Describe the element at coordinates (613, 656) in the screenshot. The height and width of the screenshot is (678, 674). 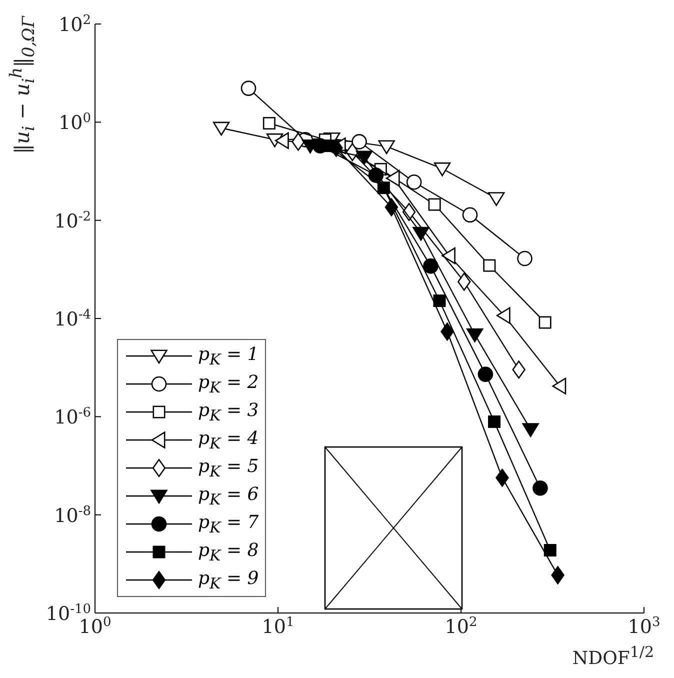
I see `x-axis-title: NDOF$^{1/2}$` at that location.